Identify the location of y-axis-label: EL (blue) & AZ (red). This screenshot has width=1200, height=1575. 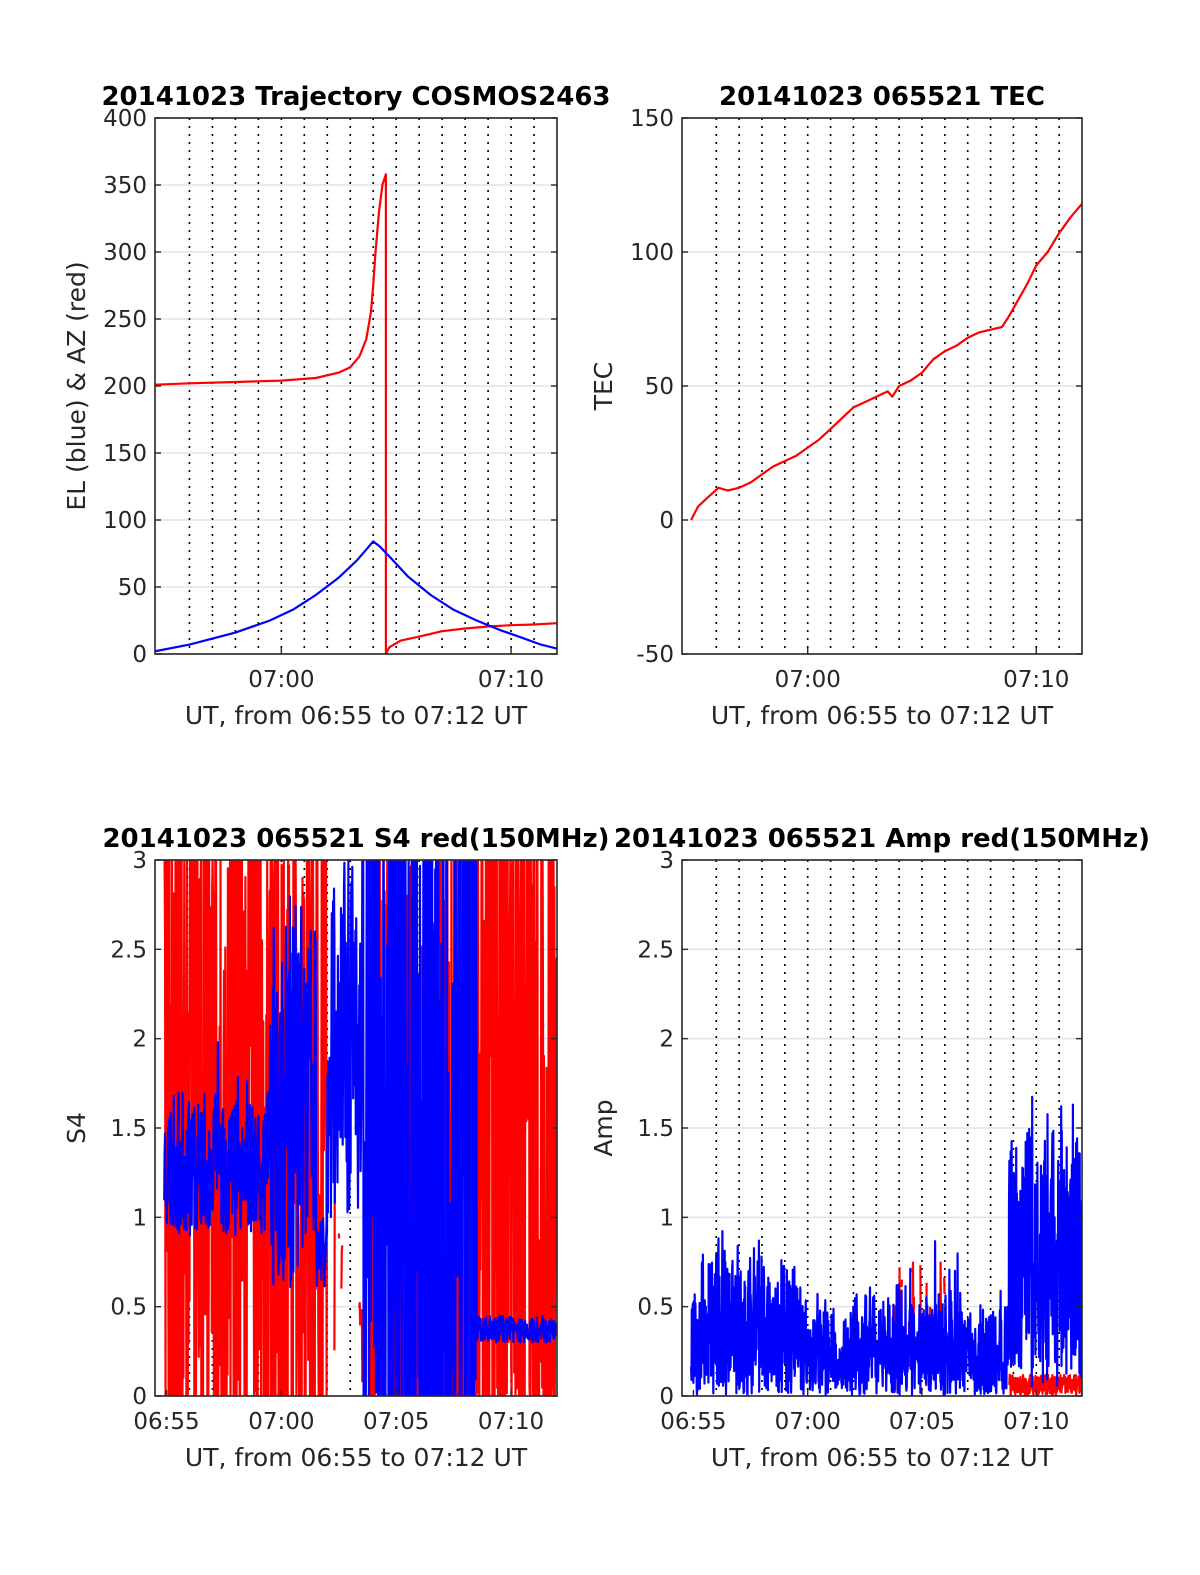
(76, 385).